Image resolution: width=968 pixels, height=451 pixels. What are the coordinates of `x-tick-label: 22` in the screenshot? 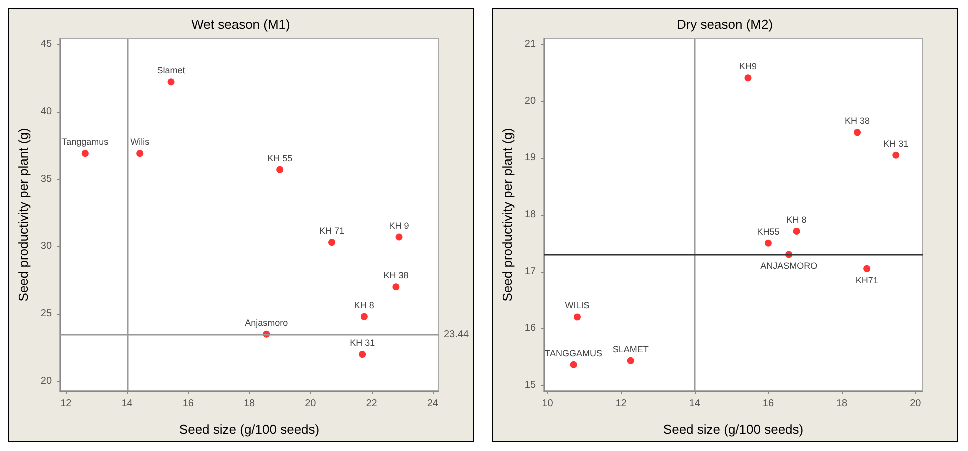 It's located at (372, 404).